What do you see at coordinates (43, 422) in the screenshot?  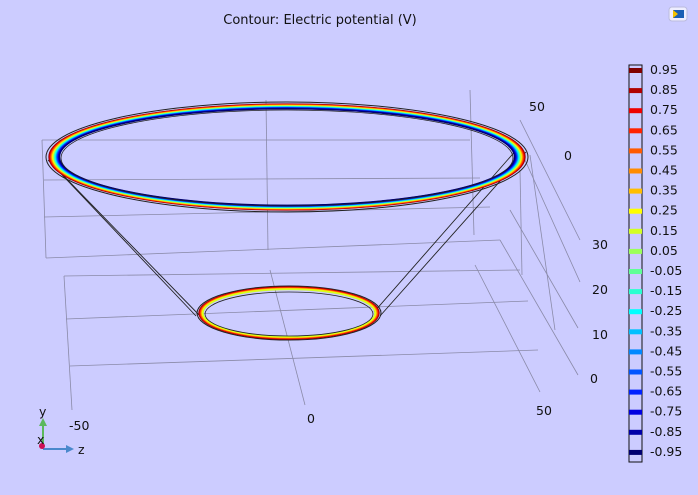 I see `y-arrowhead-icon` at bounding box center [43, 422].